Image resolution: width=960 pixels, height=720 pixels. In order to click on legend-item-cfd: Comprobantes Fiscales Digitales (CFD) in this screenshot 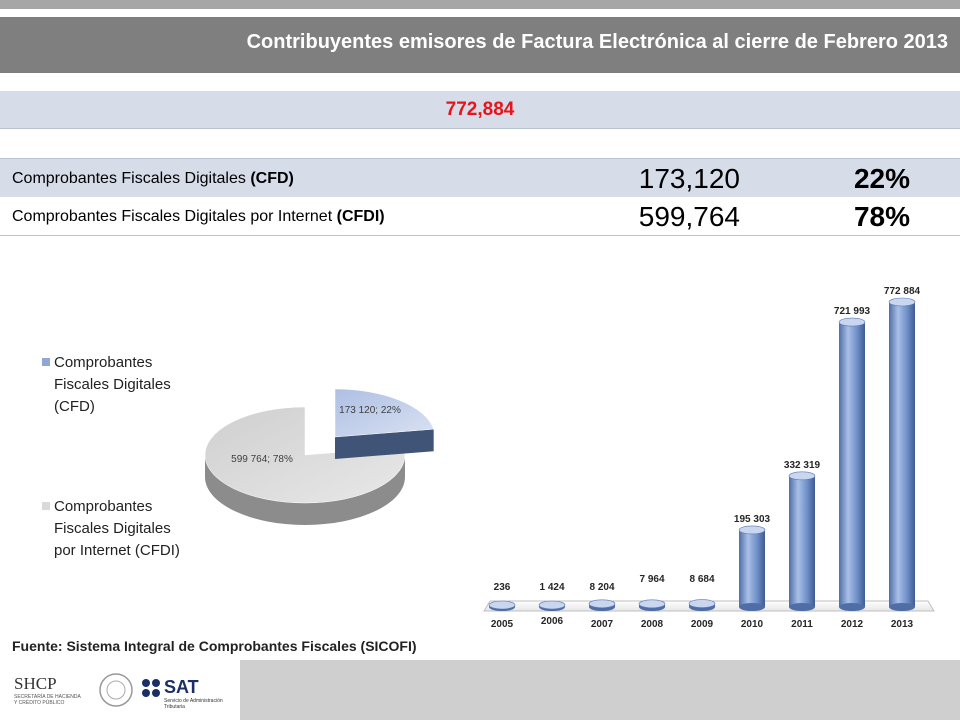, I will do `click(117, 385)`.